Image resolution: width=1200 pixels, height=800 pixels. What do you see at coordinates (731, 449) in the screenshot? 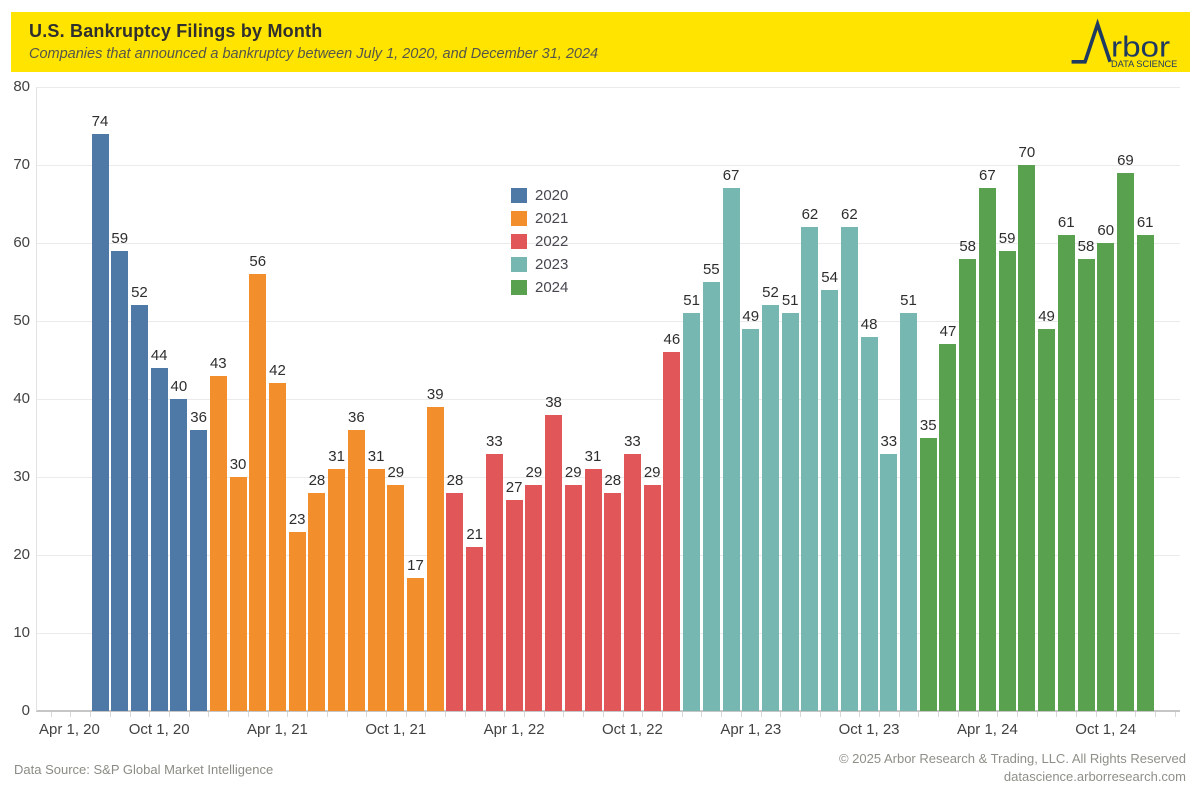
I see `bar-2023-mar` at bounding box center [731, 449].